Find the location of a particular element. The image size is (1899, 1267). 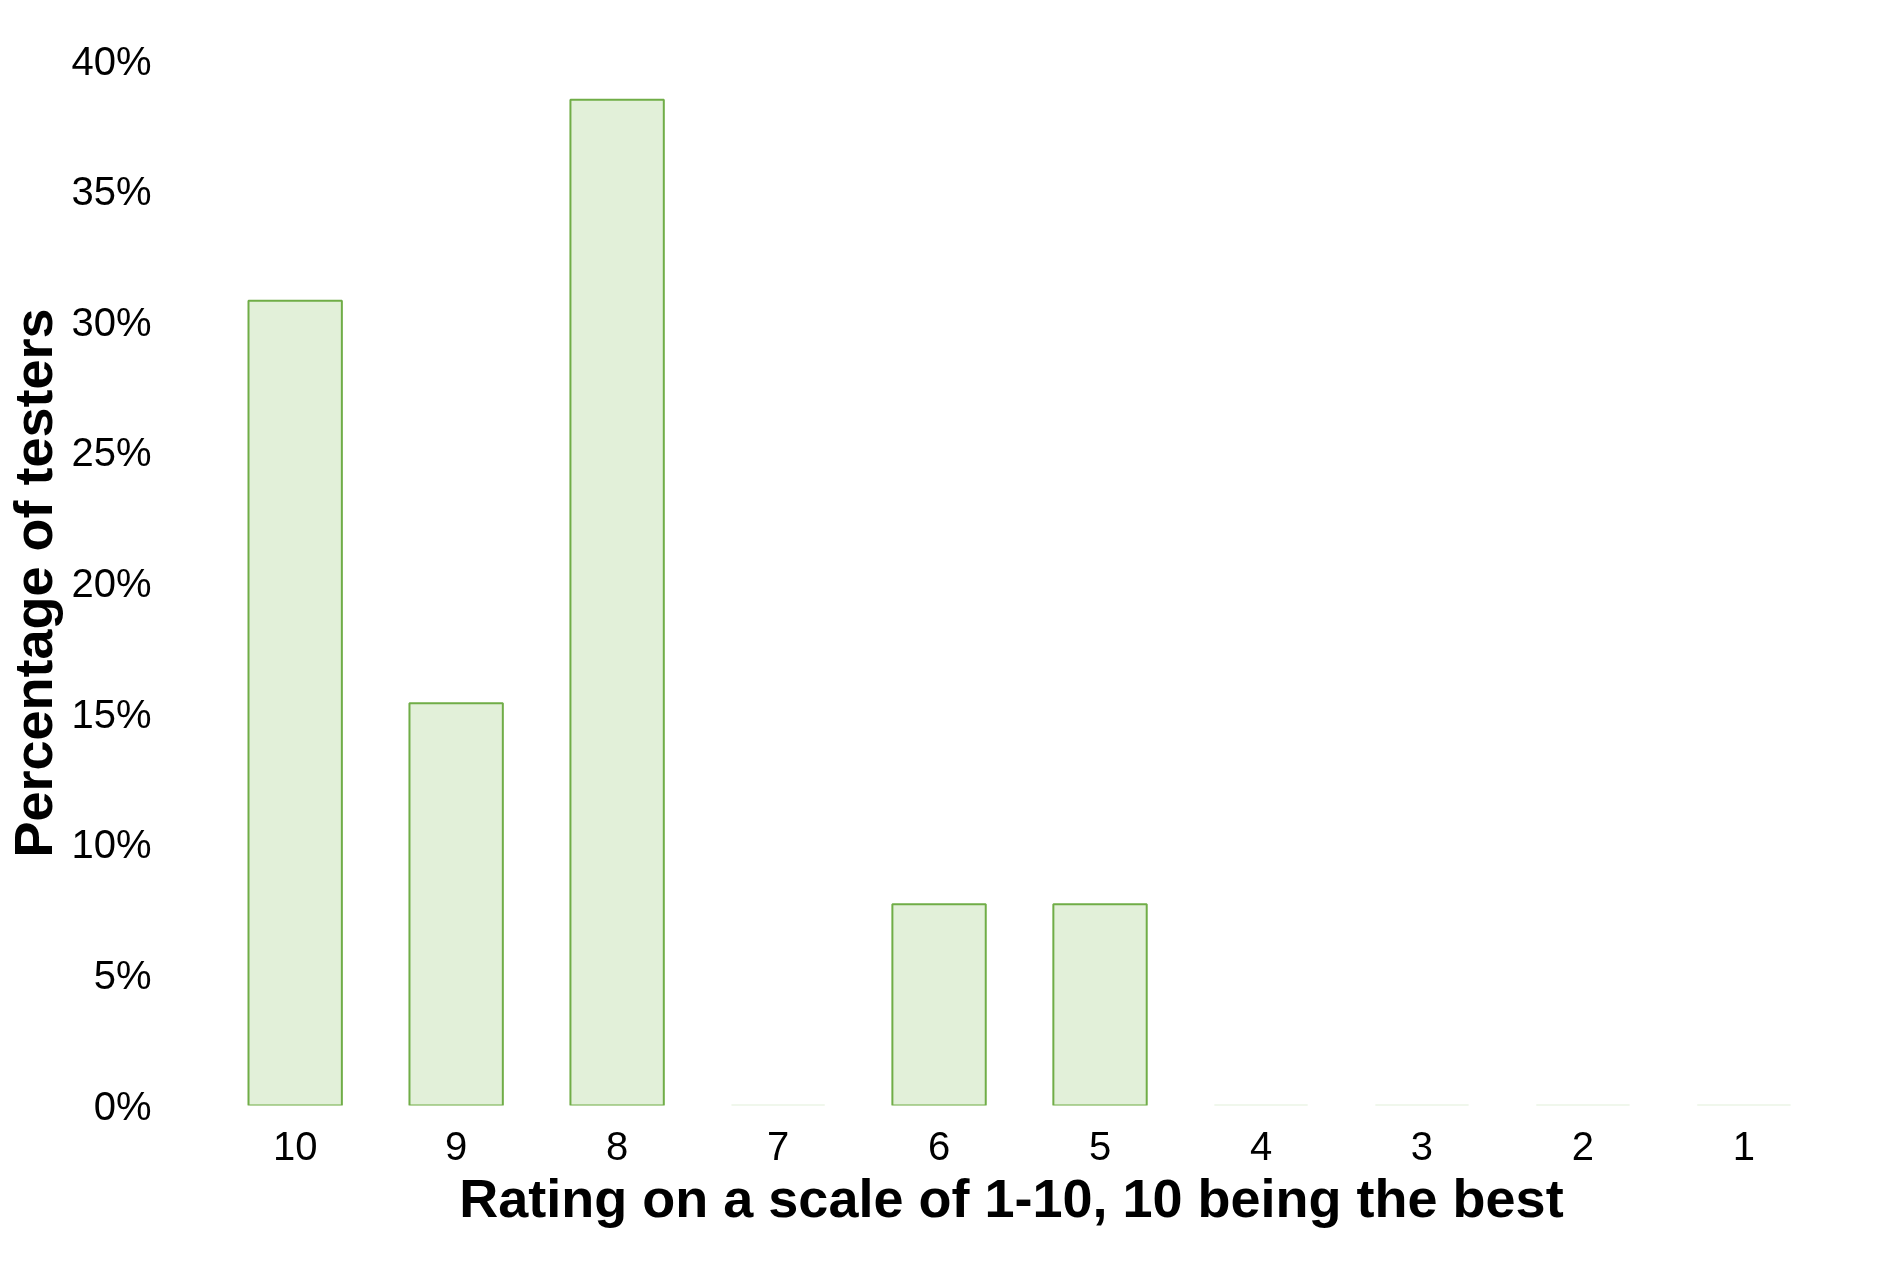

y-tick-label: 10% is located at coordinates (111, 844).